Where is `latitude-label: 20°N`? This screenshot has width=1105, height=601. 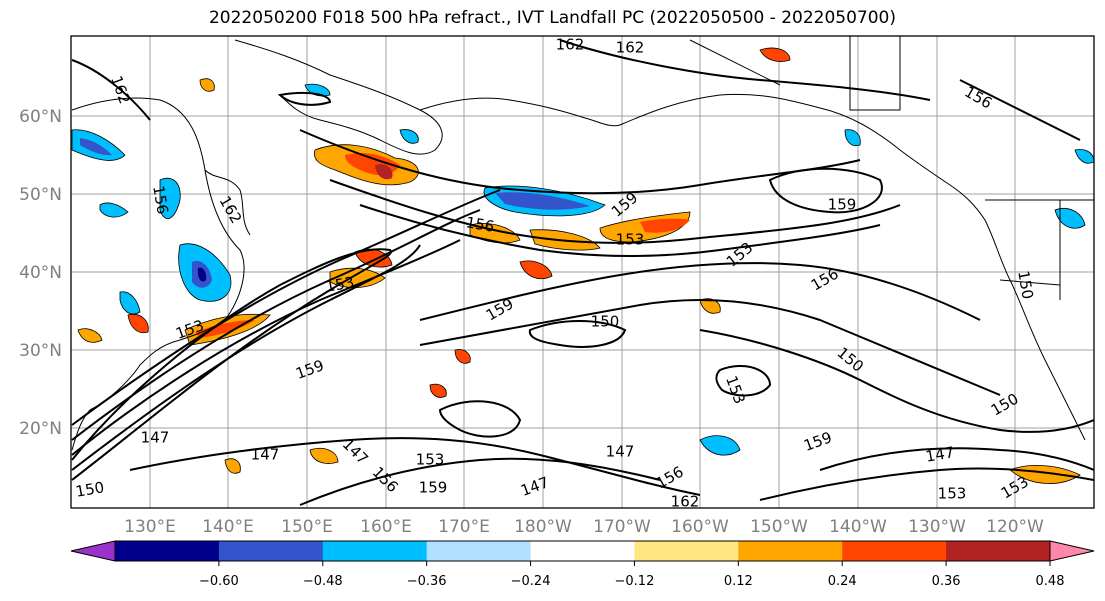
latitude-label: 20°N is located at coordinates (40, 429).